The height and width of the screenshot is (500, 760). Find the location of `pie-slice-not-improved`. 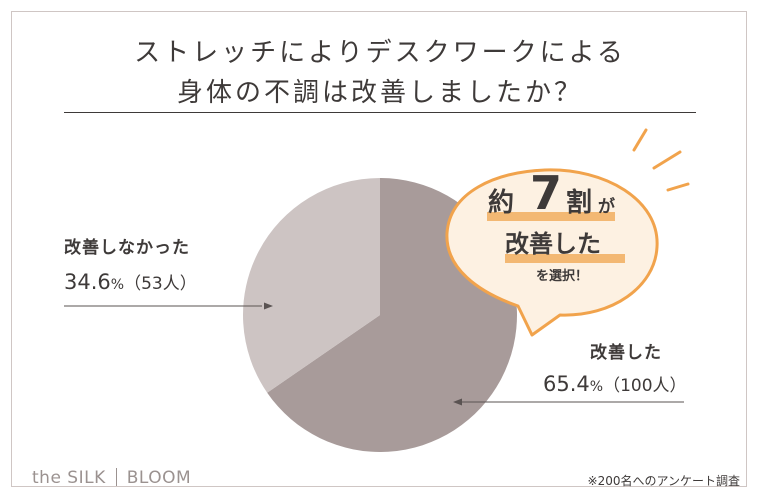

pie-slice-not-improved is located at coordinates (311, 285).